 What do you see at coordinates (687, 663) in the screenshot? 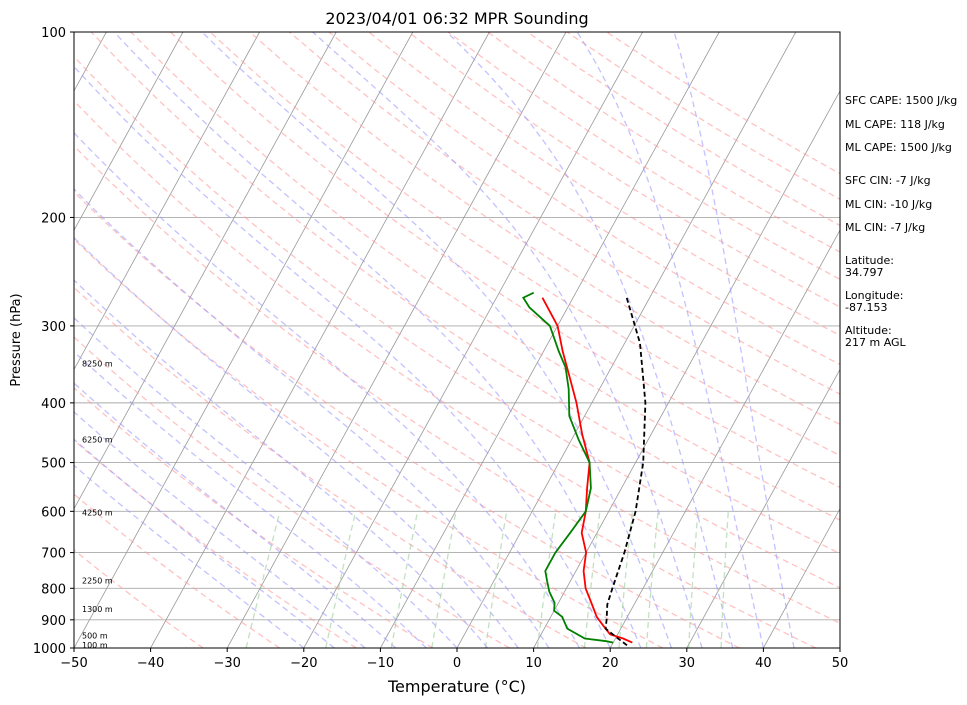
I see `x-tick-label: 30` at bounding box center [687, 663].